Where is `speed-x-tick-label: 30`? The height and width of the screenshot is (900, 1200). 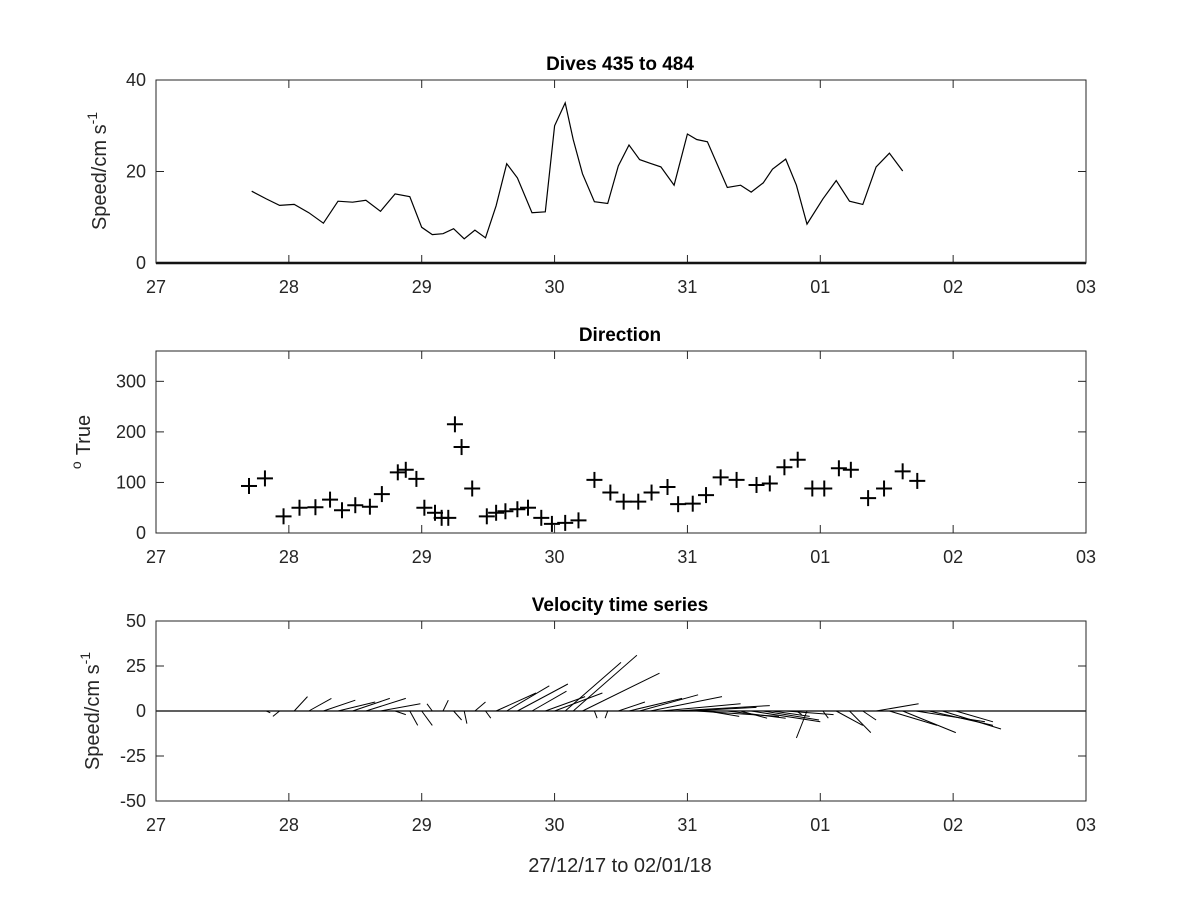
speed-x-tick-label: 30 is located at coordinates (555, 287).